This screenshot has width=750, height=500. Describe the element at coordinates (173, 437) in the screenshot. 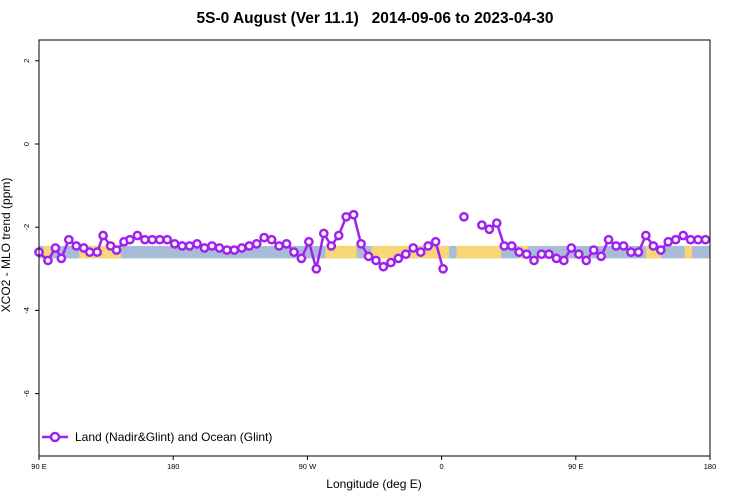

I see `legend-label: Land (Nadir&Glint) and Ocean (Glint)` at that location.